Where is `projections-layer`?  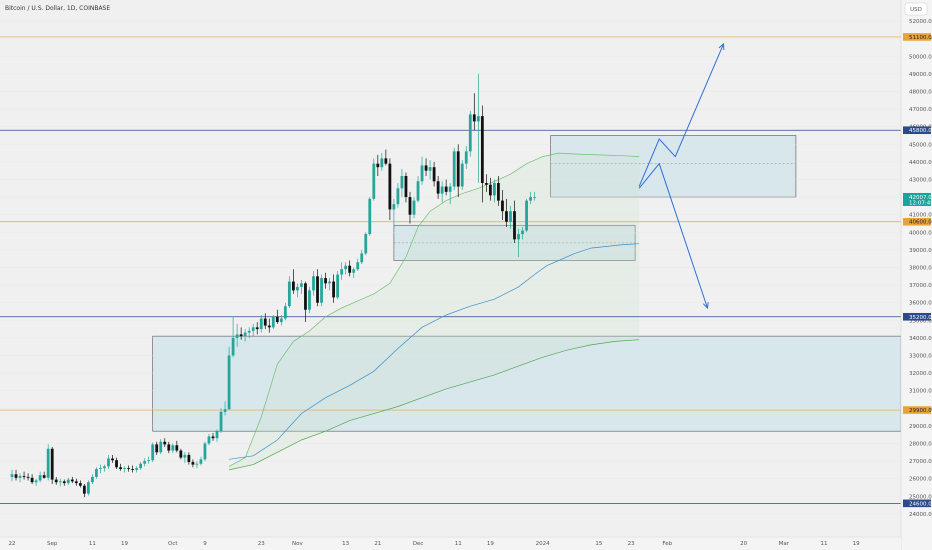
projections-layer is located at coordinates (681, 176).